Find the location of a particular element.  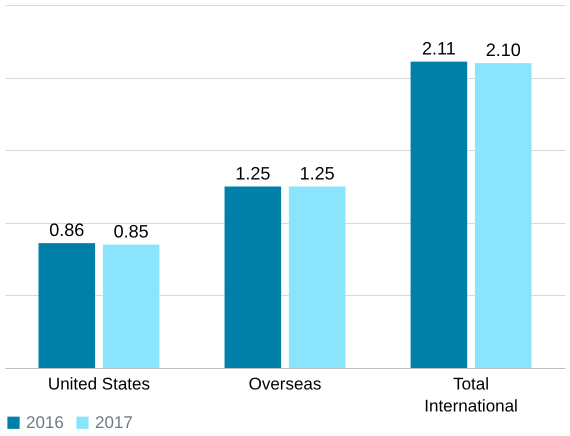

x-tick-label: Overseas is located at coordinates (285, 384).